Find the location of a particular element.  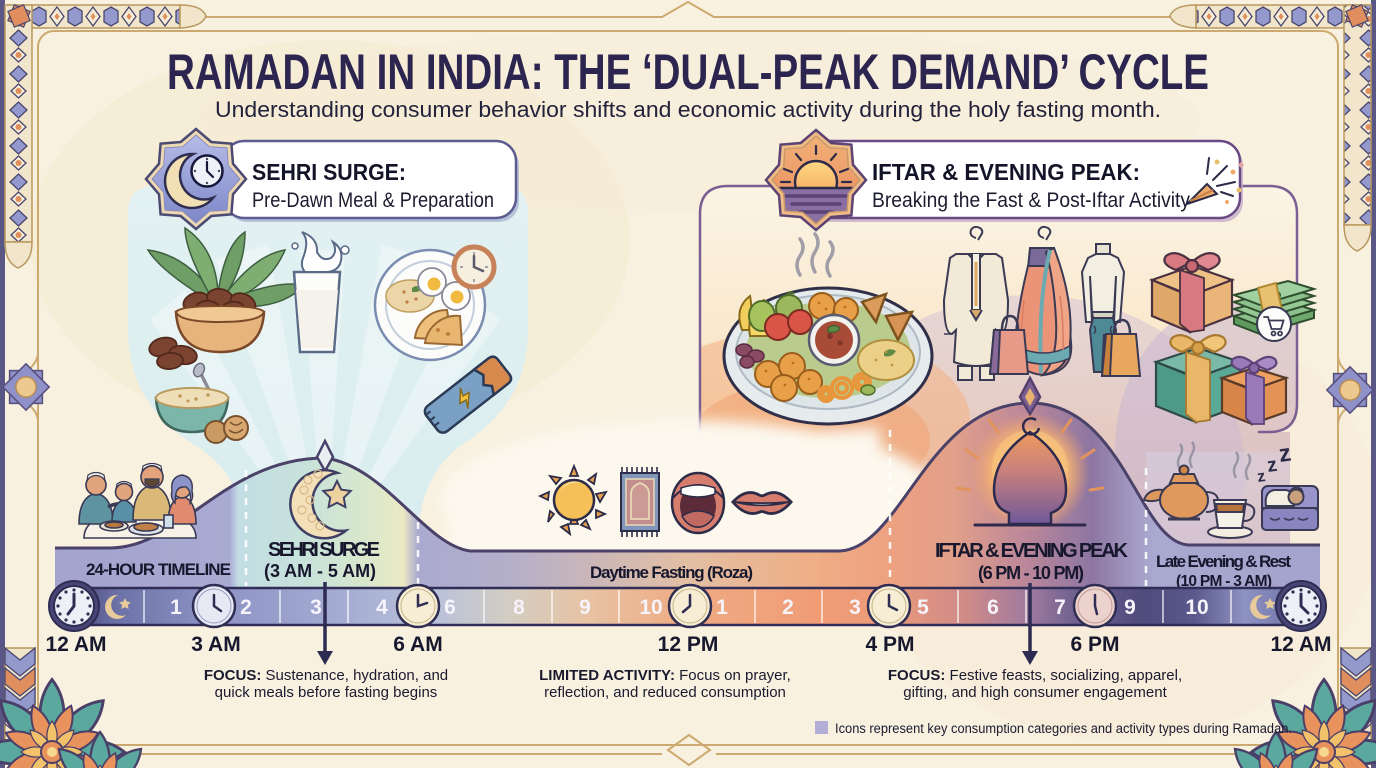

svg-text: Late Evening & Rest is located at coordinates (1223, 561).